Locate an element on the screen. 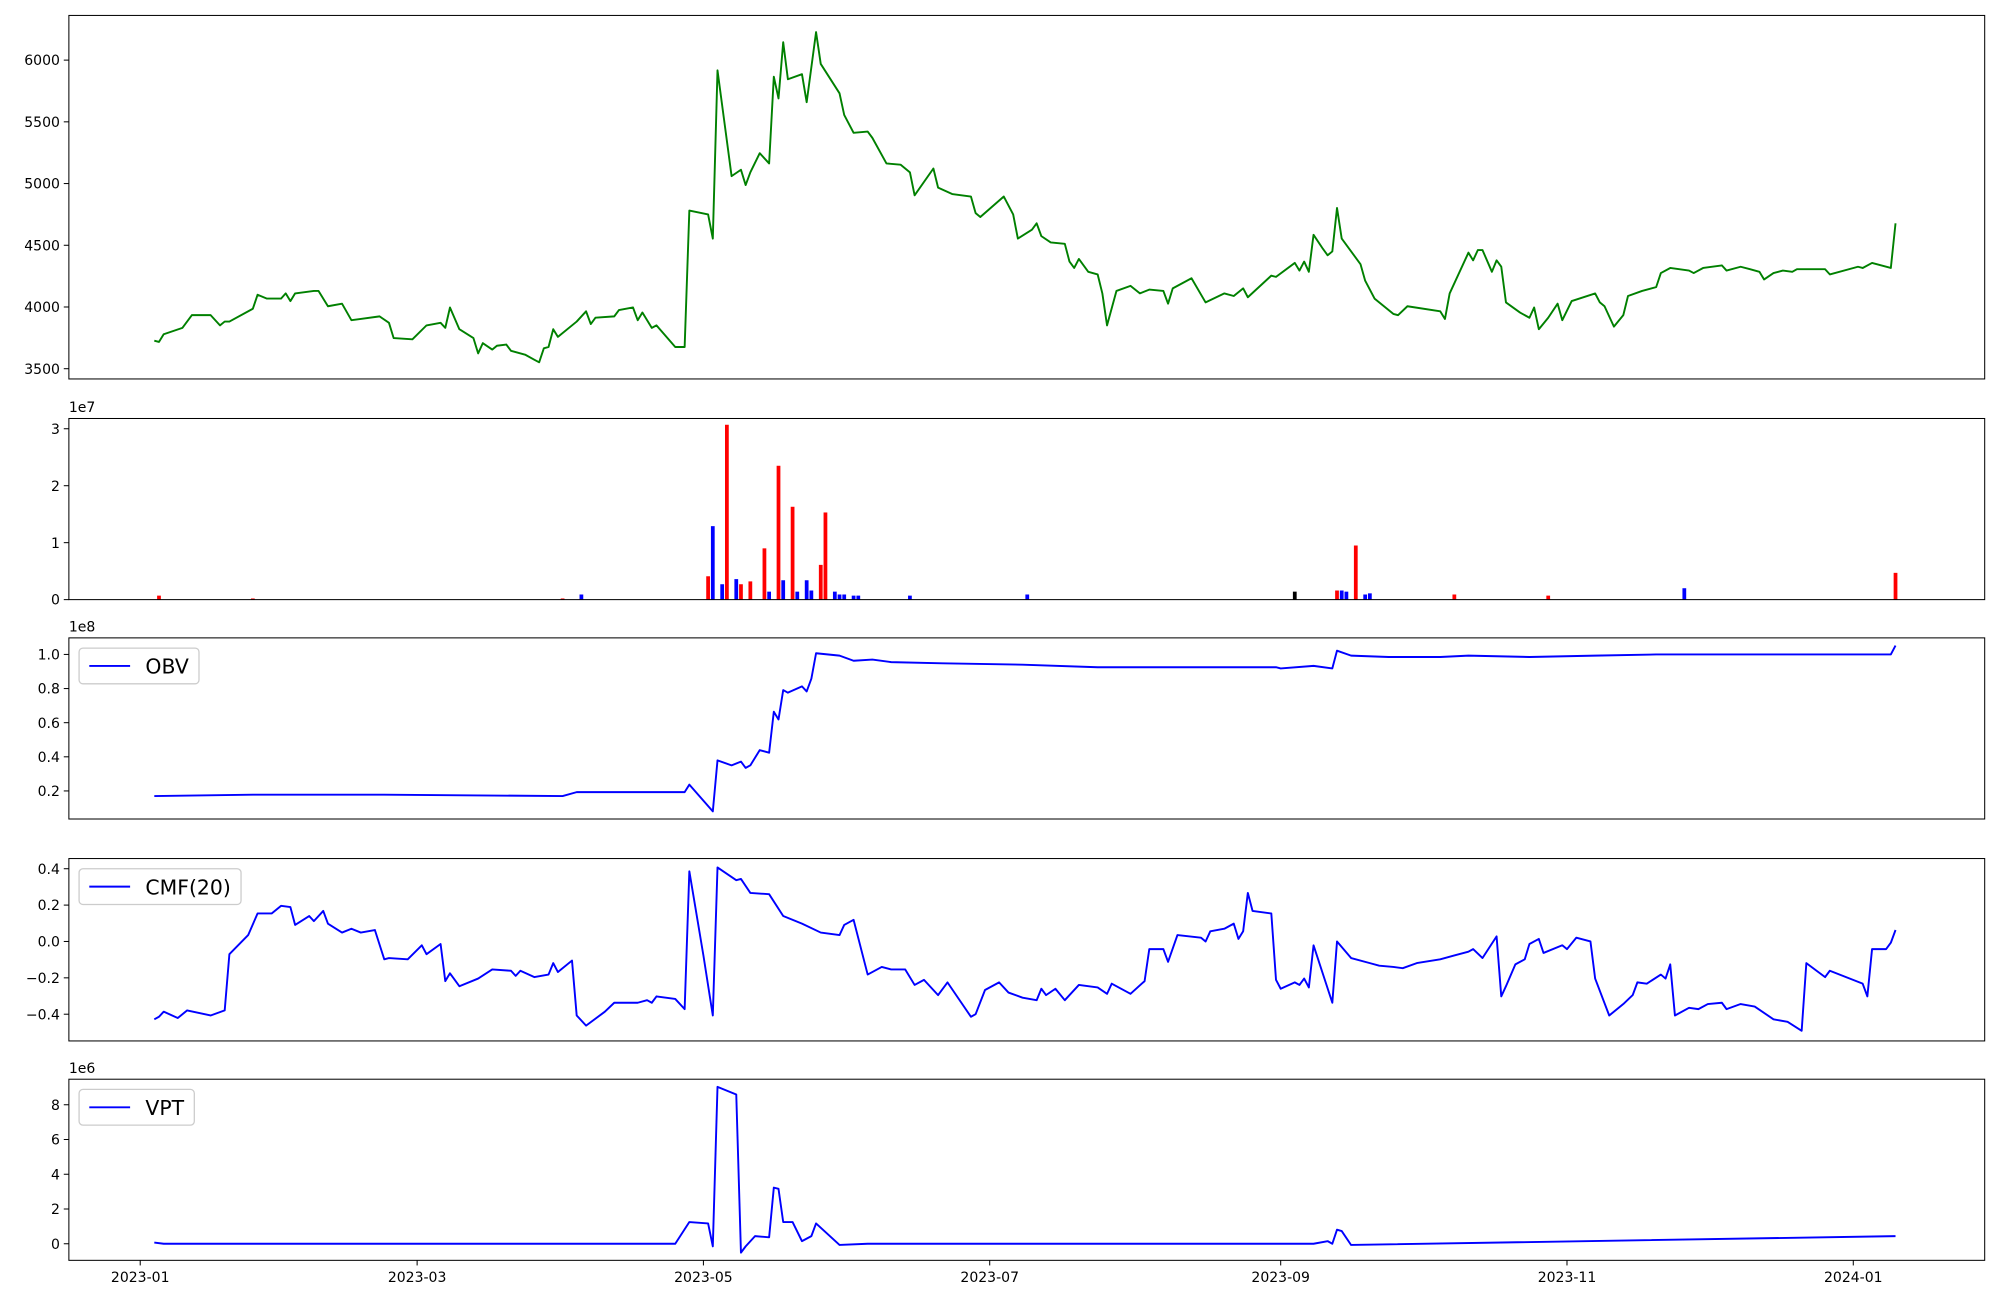  y-tick-label: 6 is located at coordinates (55, 1141).